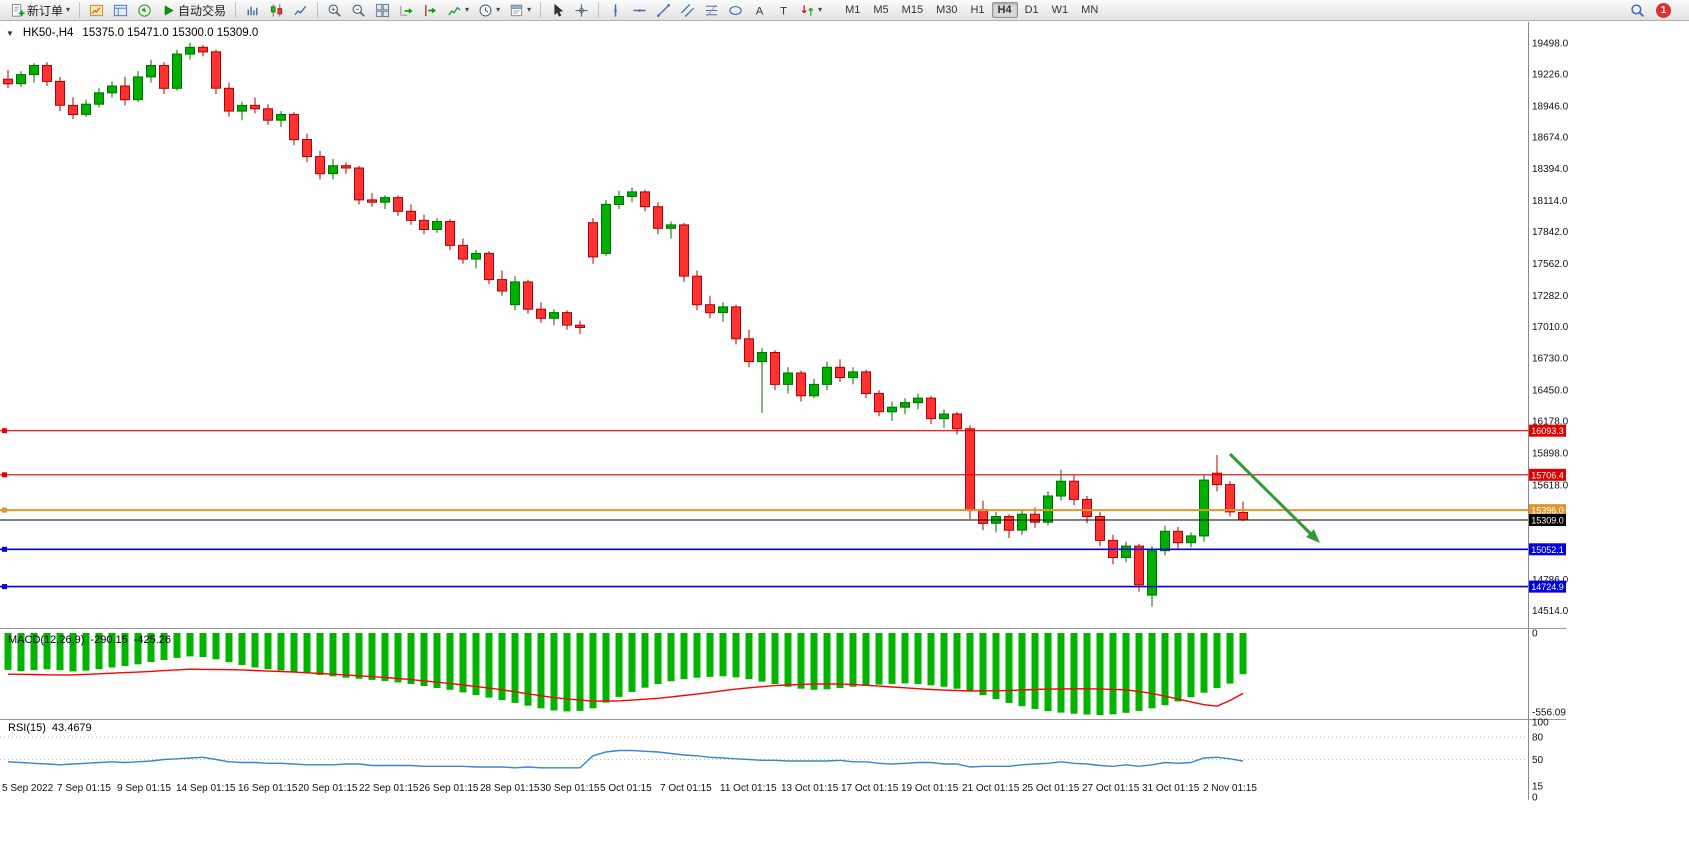  What do you see at coordinates (1550, 422) in the screenshot?
I see `price-axis-label: 16178.0` at bounding box center [1550, 422].